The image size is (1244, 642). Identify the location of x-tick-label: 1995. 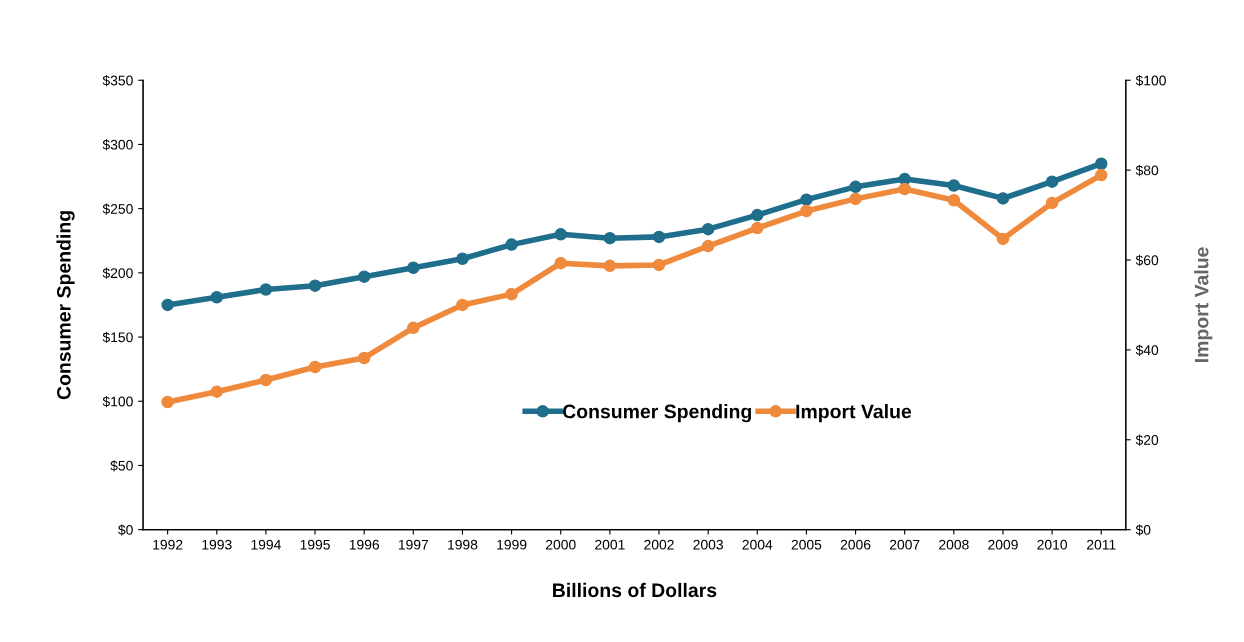
(315, 544).